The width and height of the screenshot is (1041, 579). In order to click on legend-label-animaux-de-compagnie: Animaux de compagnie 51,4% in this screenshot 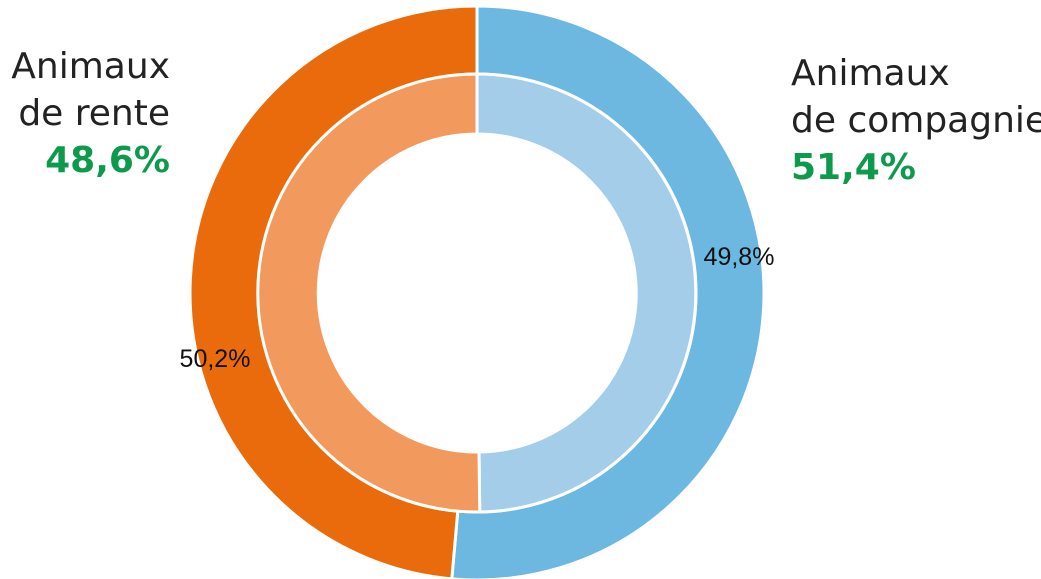, I will do `click(916, 120)`.